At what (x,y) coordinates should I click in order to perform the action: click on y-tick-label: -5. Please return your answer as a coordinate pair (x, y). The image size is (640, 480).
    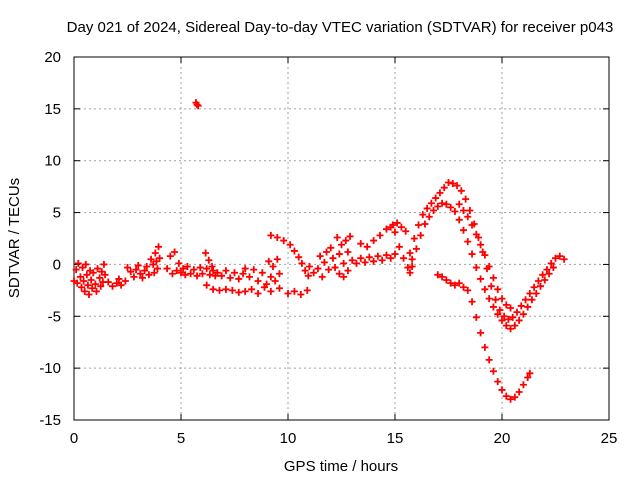
    Looking at the image, I should click on (54, 316).